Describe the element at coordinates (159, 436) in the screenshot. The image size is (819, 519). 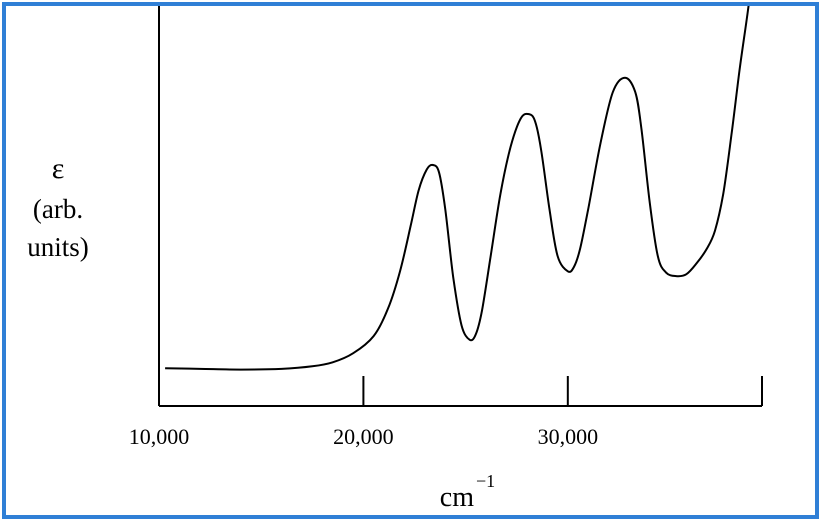
I see `x-tick-label: 10,000` at that location.